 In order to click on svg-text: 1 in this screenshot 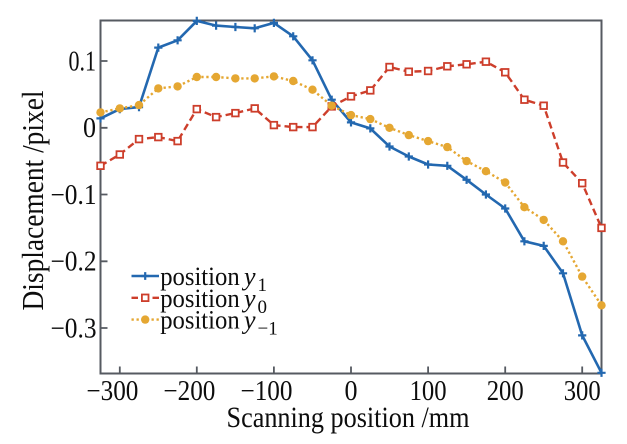, I will do `click(263, 285)`.